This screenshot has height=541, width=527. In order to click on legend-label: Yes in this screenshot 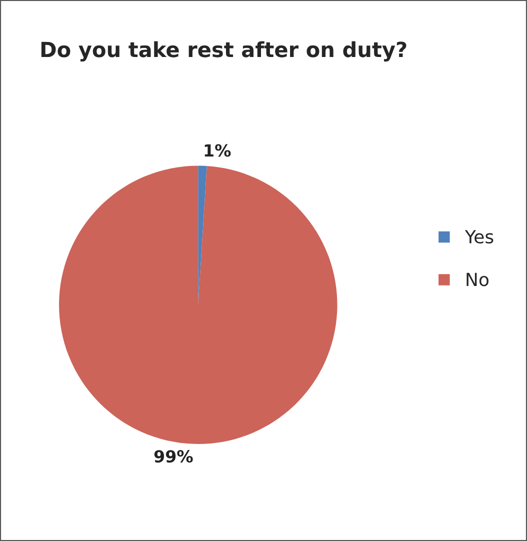, I will do `click(479, 237)`.